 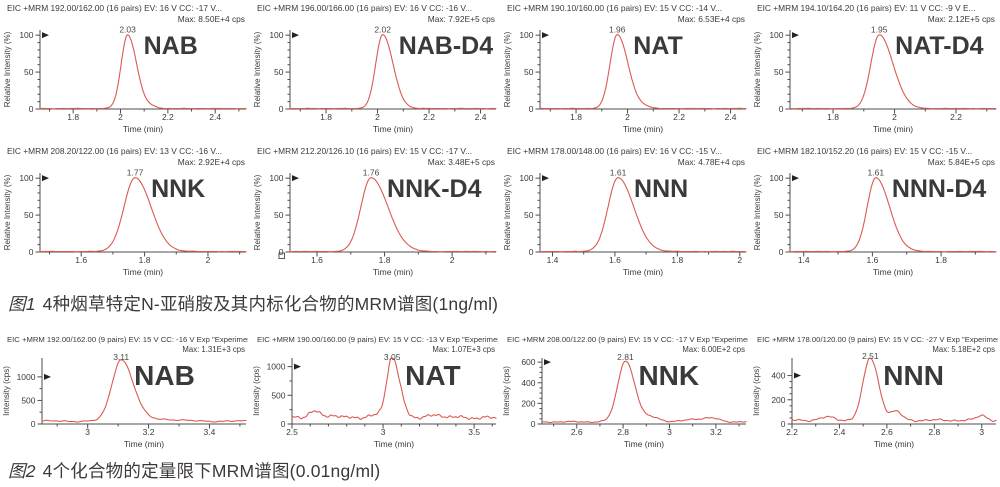 I want to click on figure1-caption-label: 图1, so click(x=22, y=304).